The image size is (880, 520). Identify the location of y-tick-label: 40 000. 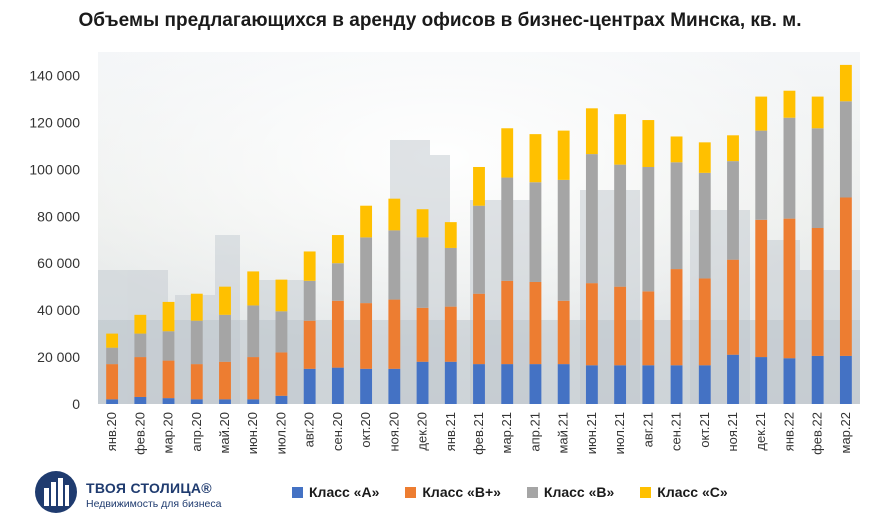
(58, 310).